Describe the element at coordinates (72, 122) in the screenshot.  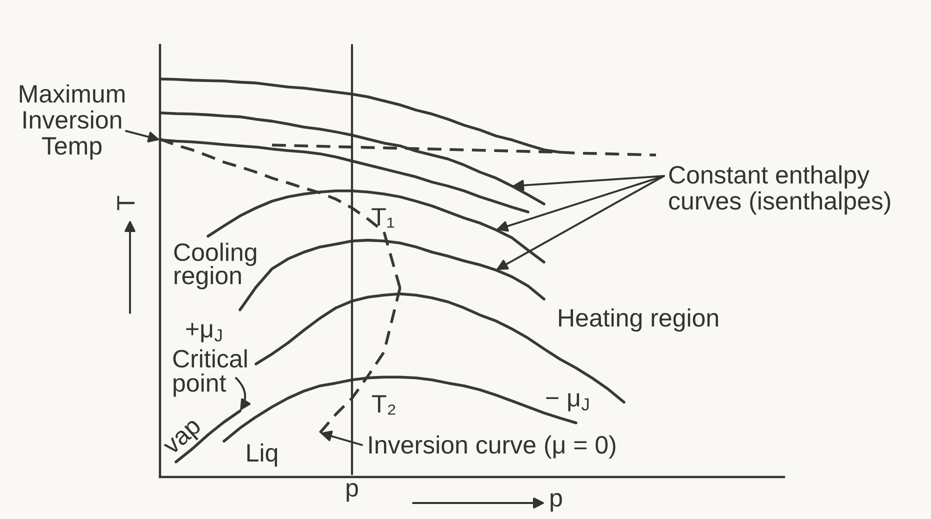
I see `text: Maximum Inversion Temp` at that location.